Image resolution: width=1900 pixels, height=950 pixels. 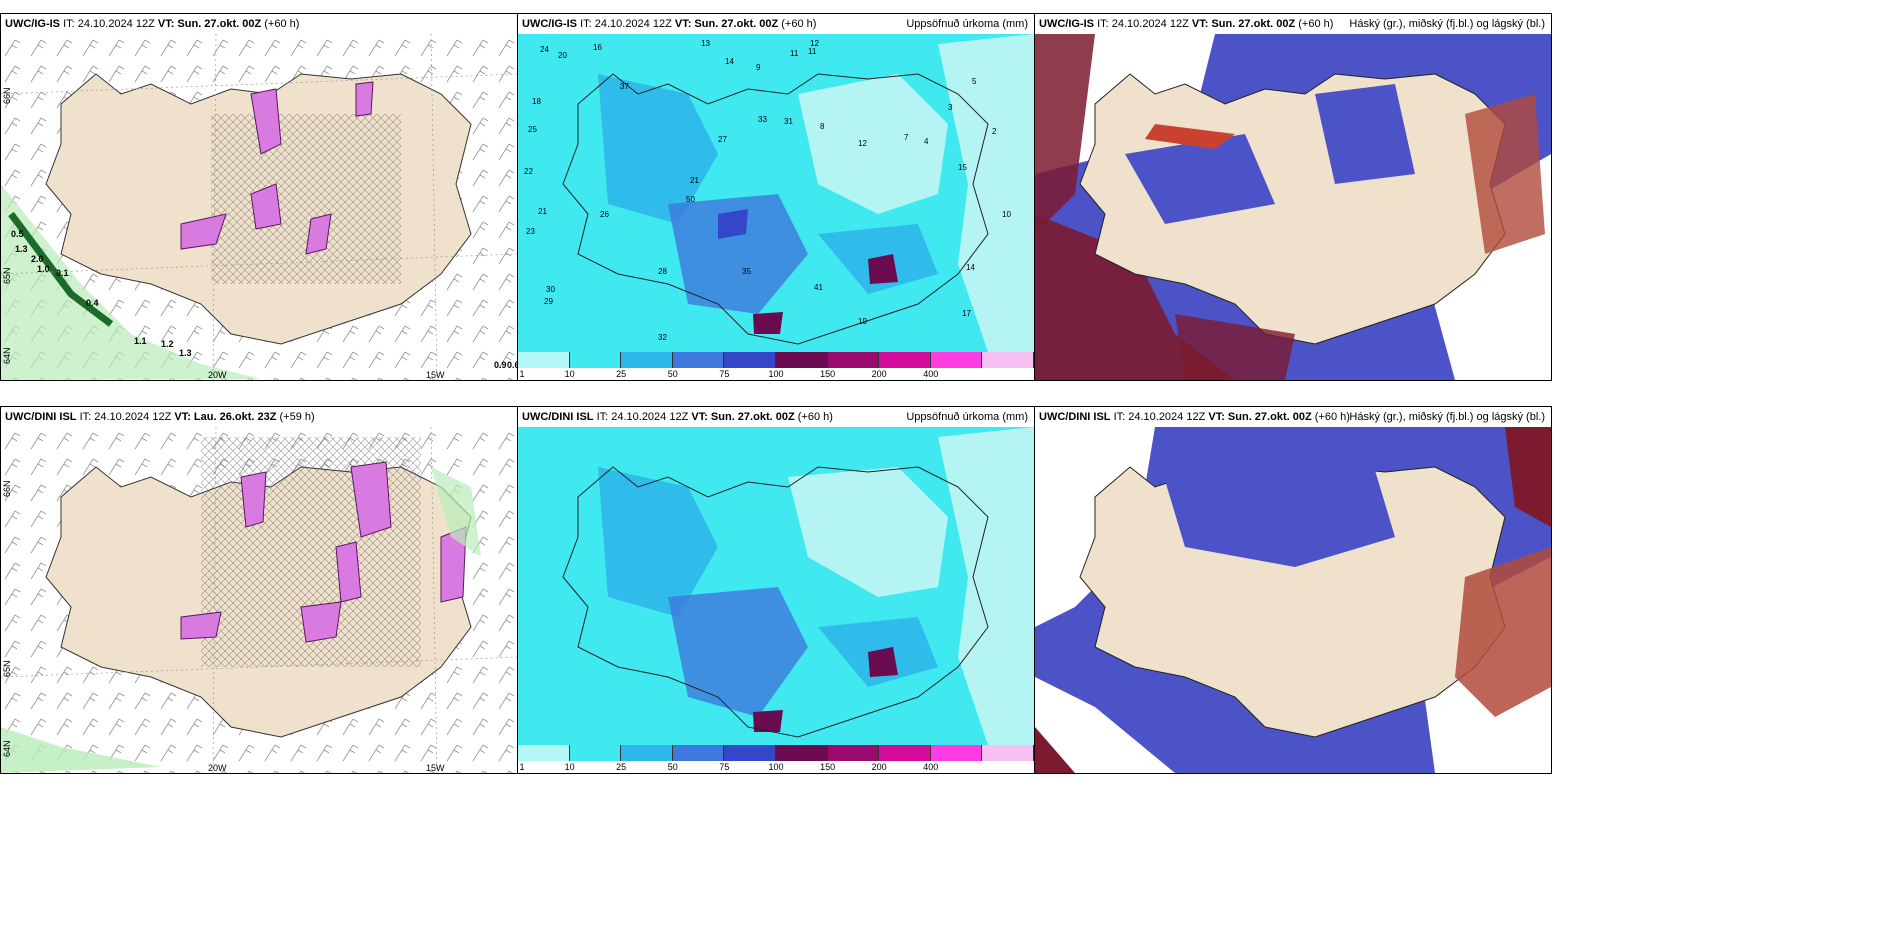 I want to click on svg-text: 3, so click(x=950, y=107).